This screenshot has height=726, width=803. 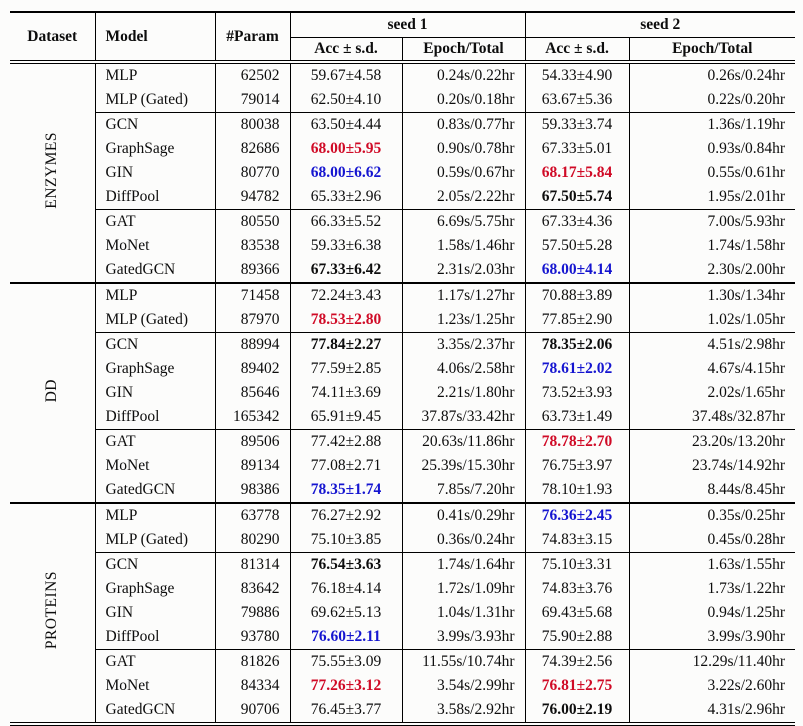 I want to click on seed1-time: 25.39s/15.30hr, so click(x=463, y=466).